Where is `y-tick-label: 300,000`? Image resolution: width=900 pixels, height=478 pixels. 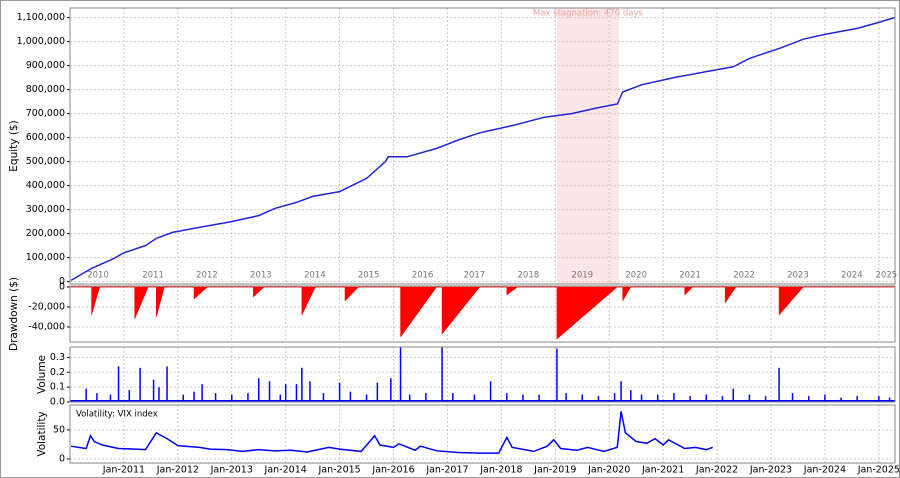 y-tick-label: 300,000 is located at coordinates (45, 209).